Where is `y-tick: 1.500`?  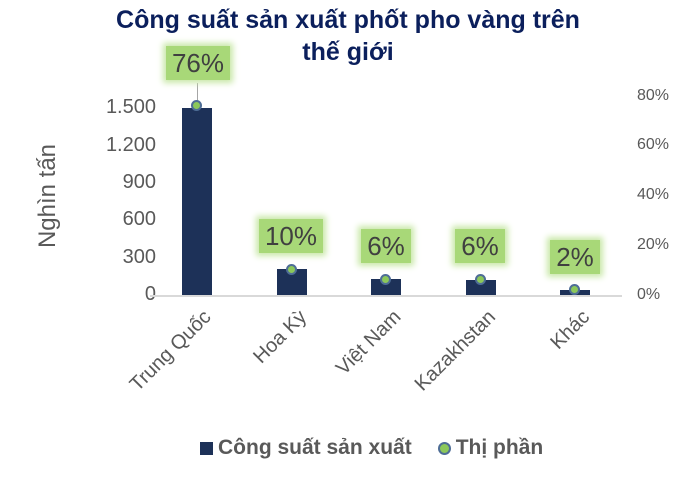
y-tick: 1.500 is located at coordinates (130, 107).